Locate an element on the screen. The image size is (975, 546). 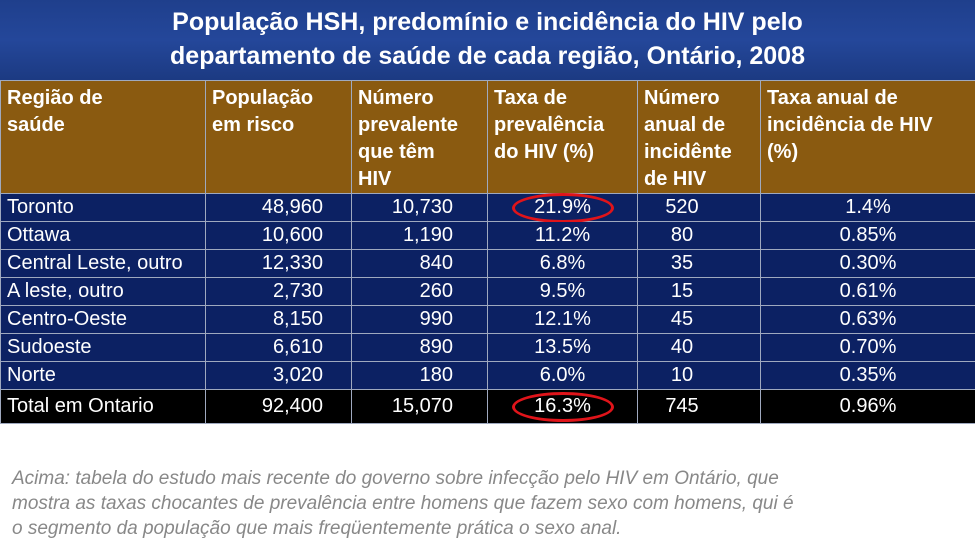
prevalence-rate-cell-highlighted: 21.9% is located at coordinates (562, 207).